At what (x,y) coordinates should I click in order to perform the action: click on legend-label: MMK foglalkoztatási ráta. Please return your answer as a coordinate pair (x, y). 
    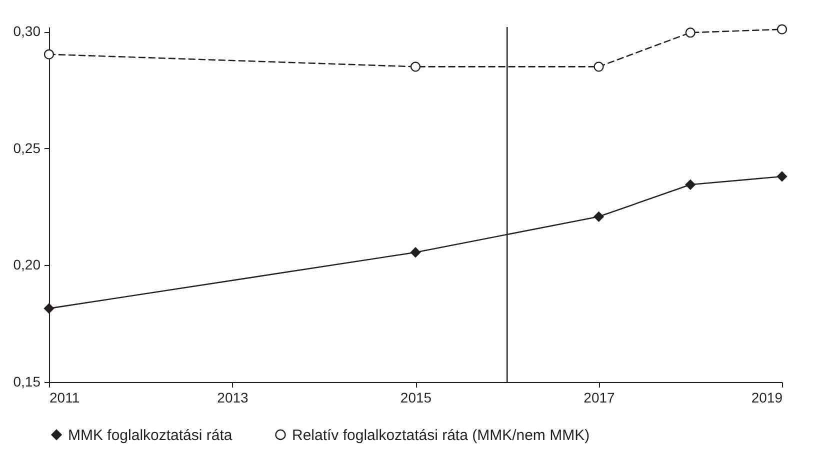
    Looking at the image, I should click on (150, 435).